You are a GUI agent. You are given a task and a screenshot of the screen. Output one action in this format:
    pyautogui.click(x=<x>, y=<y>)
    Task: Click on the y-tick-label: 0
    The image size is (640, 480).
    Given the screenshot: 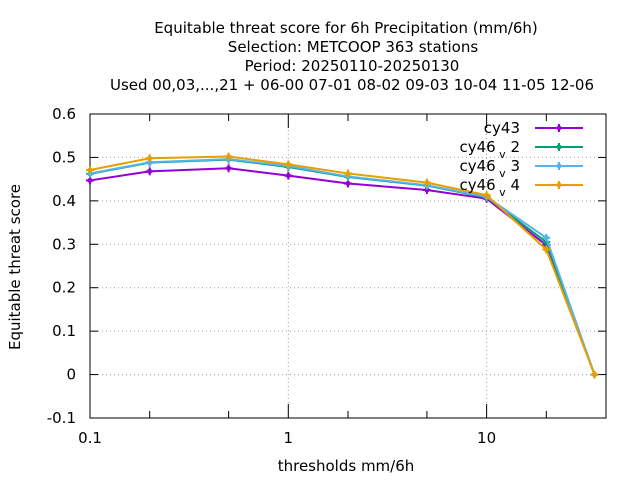 What is the action you would take?
    pyautogui.click(x=71, y=375)
    